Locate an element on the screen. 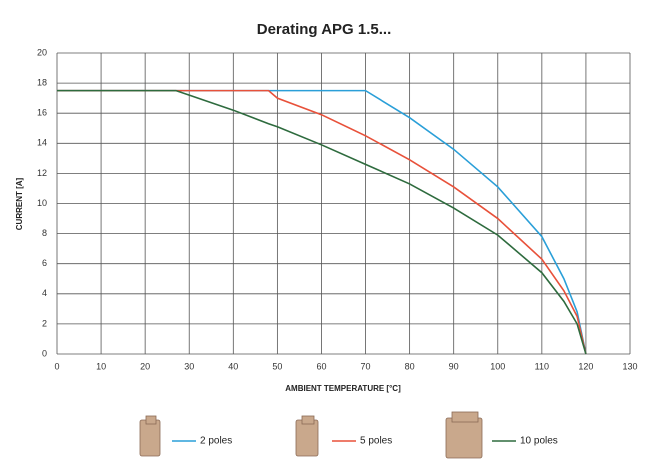 This screenshot has height=476, width=647. x-tick-label: 90 is located at coordinates (454, 366).